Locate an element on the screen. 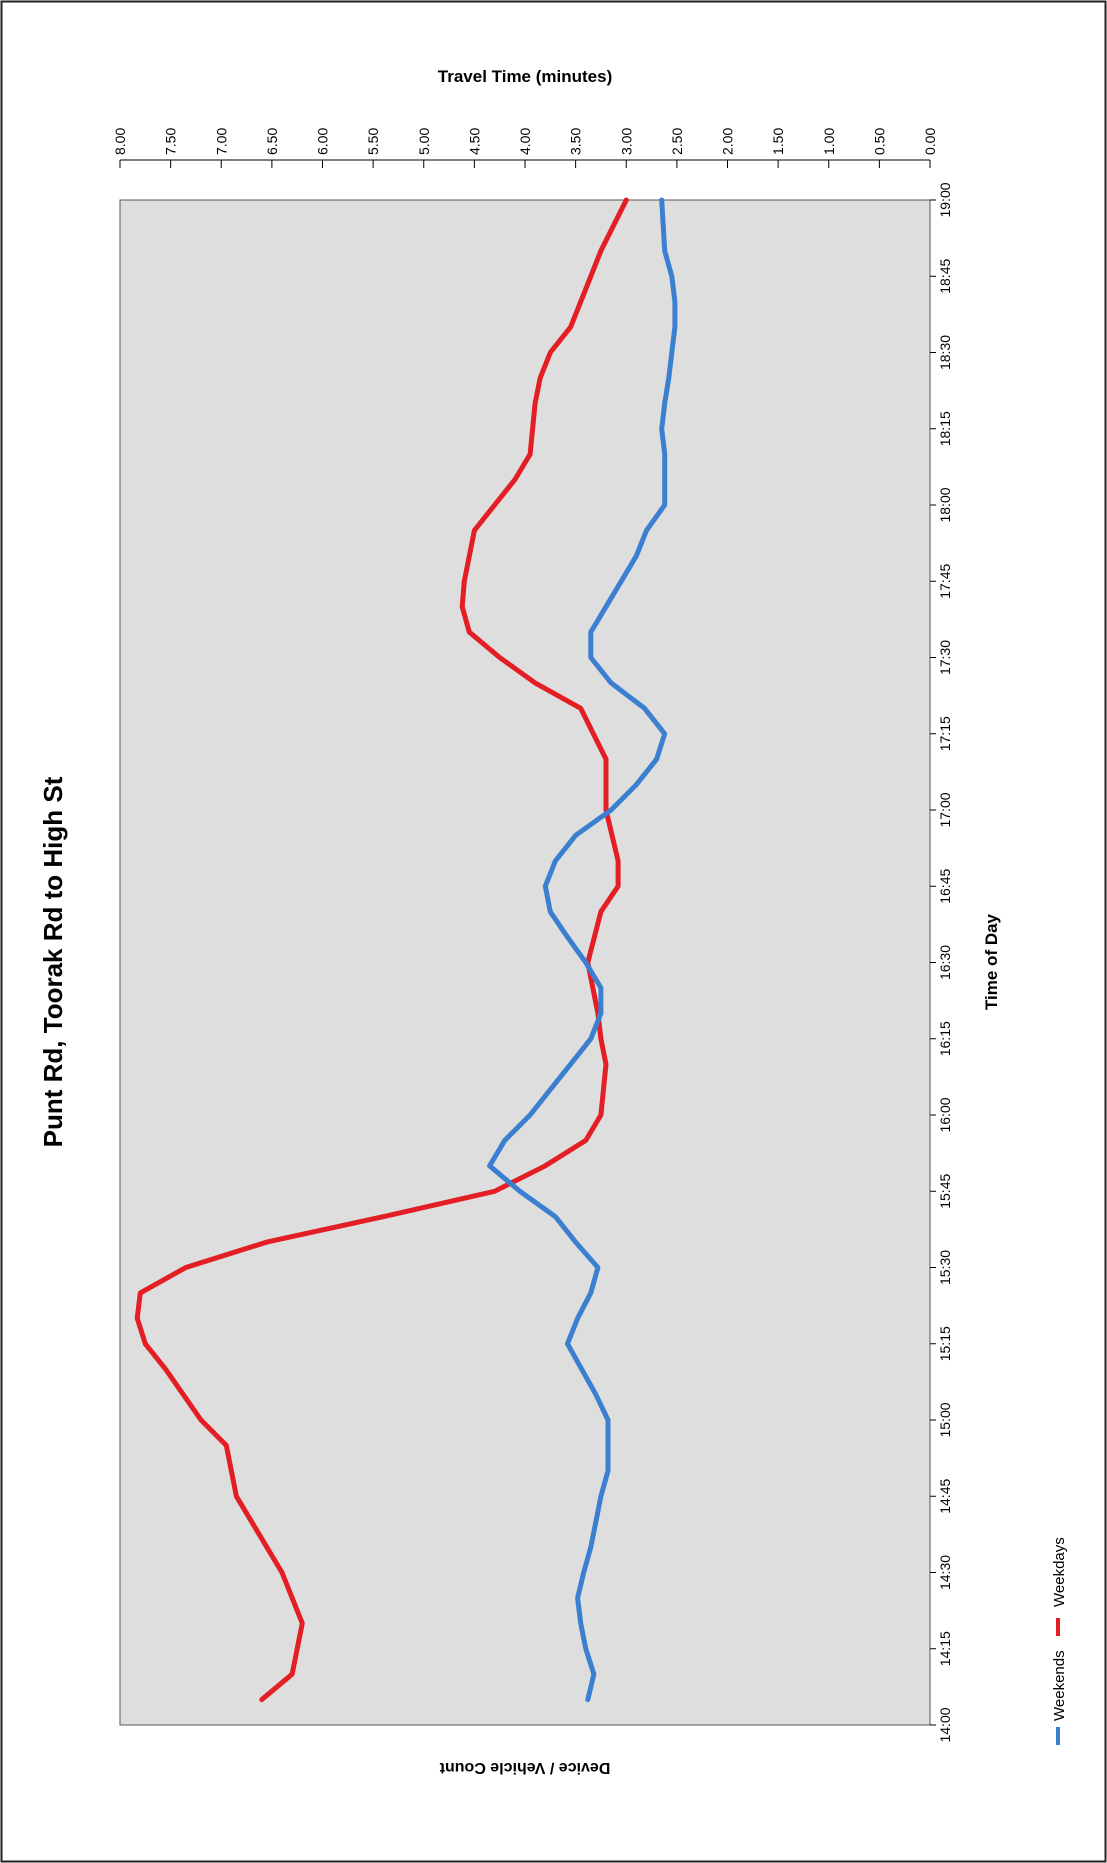  x-axis-label: Time of Day is located at coordinates (991, 961).